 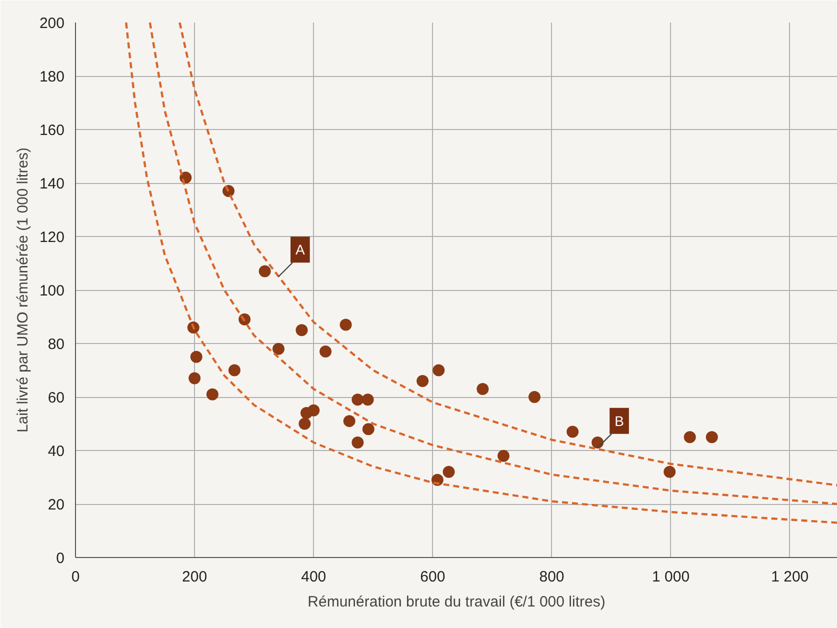 I want to click on x-tick-label: 1 000, so click(x=671, y=577).